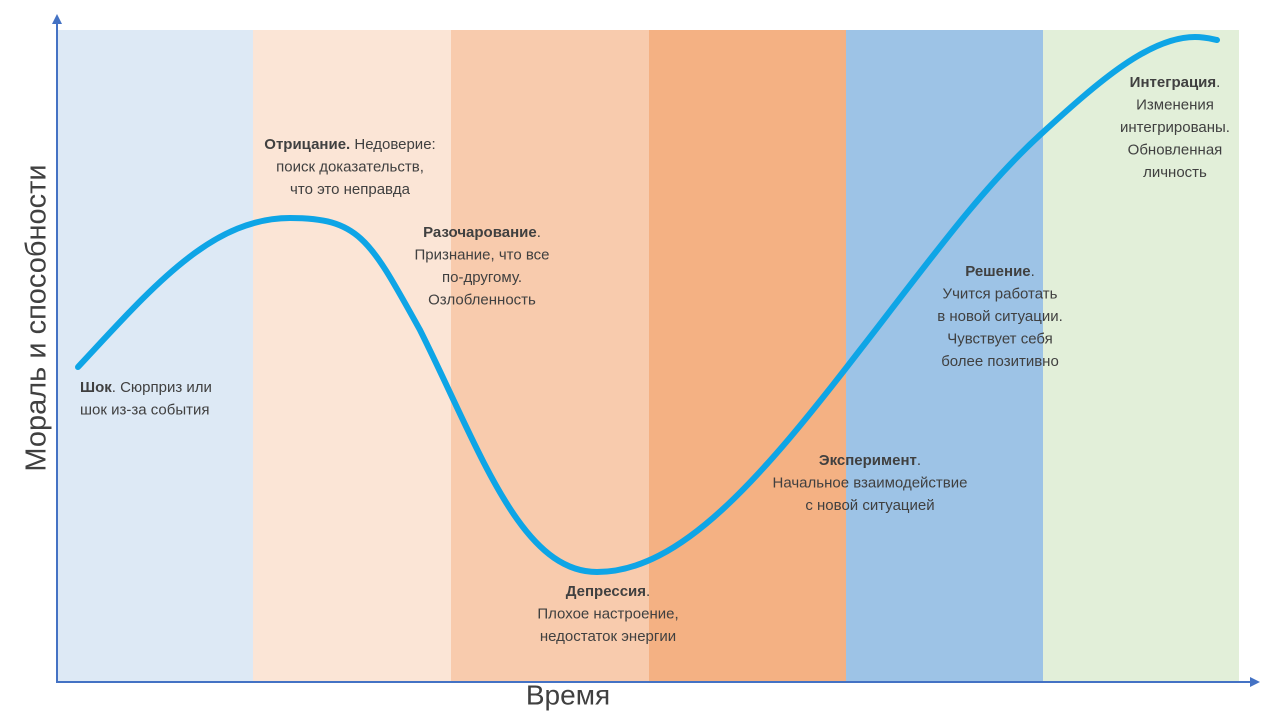 The width and height of the screenshot is (1280, 720). What do you see at coordinates (997, 271) in the screenshot?
I see `stage-title: Решение` at bounding box center [997, 271].